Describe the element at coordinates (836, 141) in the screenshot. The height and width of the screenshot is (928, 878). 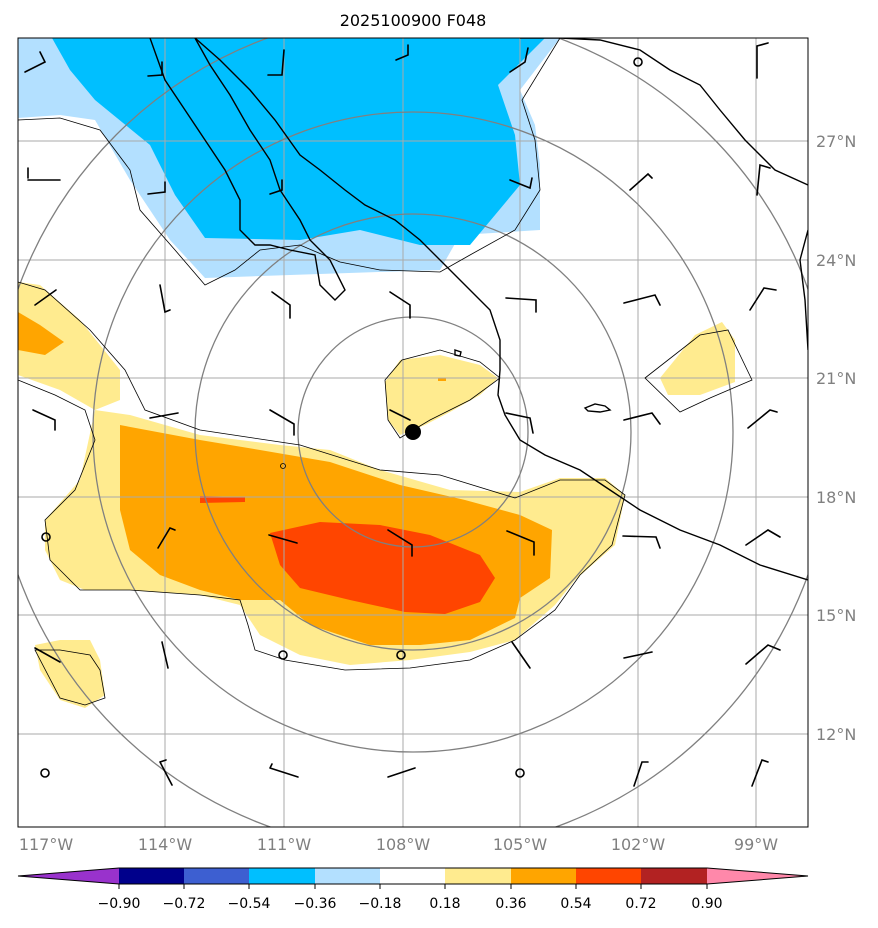
I see `lat-label: 27°N` at that location.